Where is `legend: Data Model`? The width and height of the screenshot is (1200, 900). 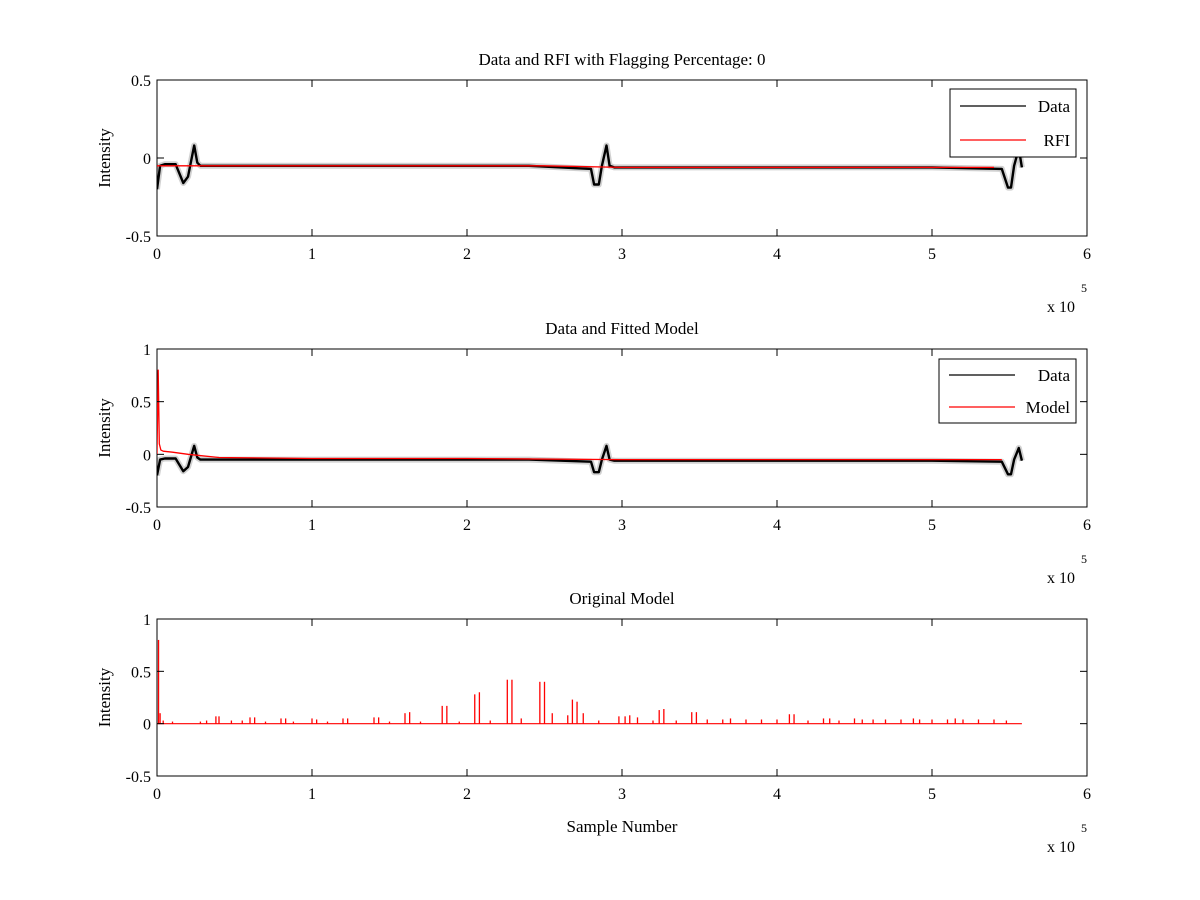 legend: Data Model is located at coordinates (1007, 391).